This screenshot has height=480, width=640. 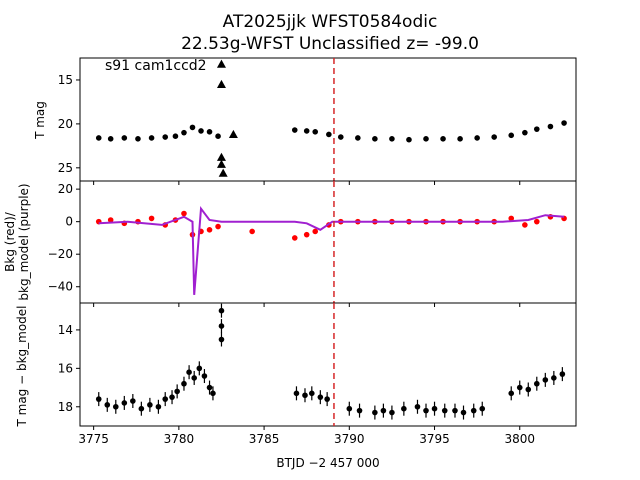 What do you see at coordinates (65, 80) in the screenshot?
I see `y-tick-label: 15` at bounding box center [65, 80].